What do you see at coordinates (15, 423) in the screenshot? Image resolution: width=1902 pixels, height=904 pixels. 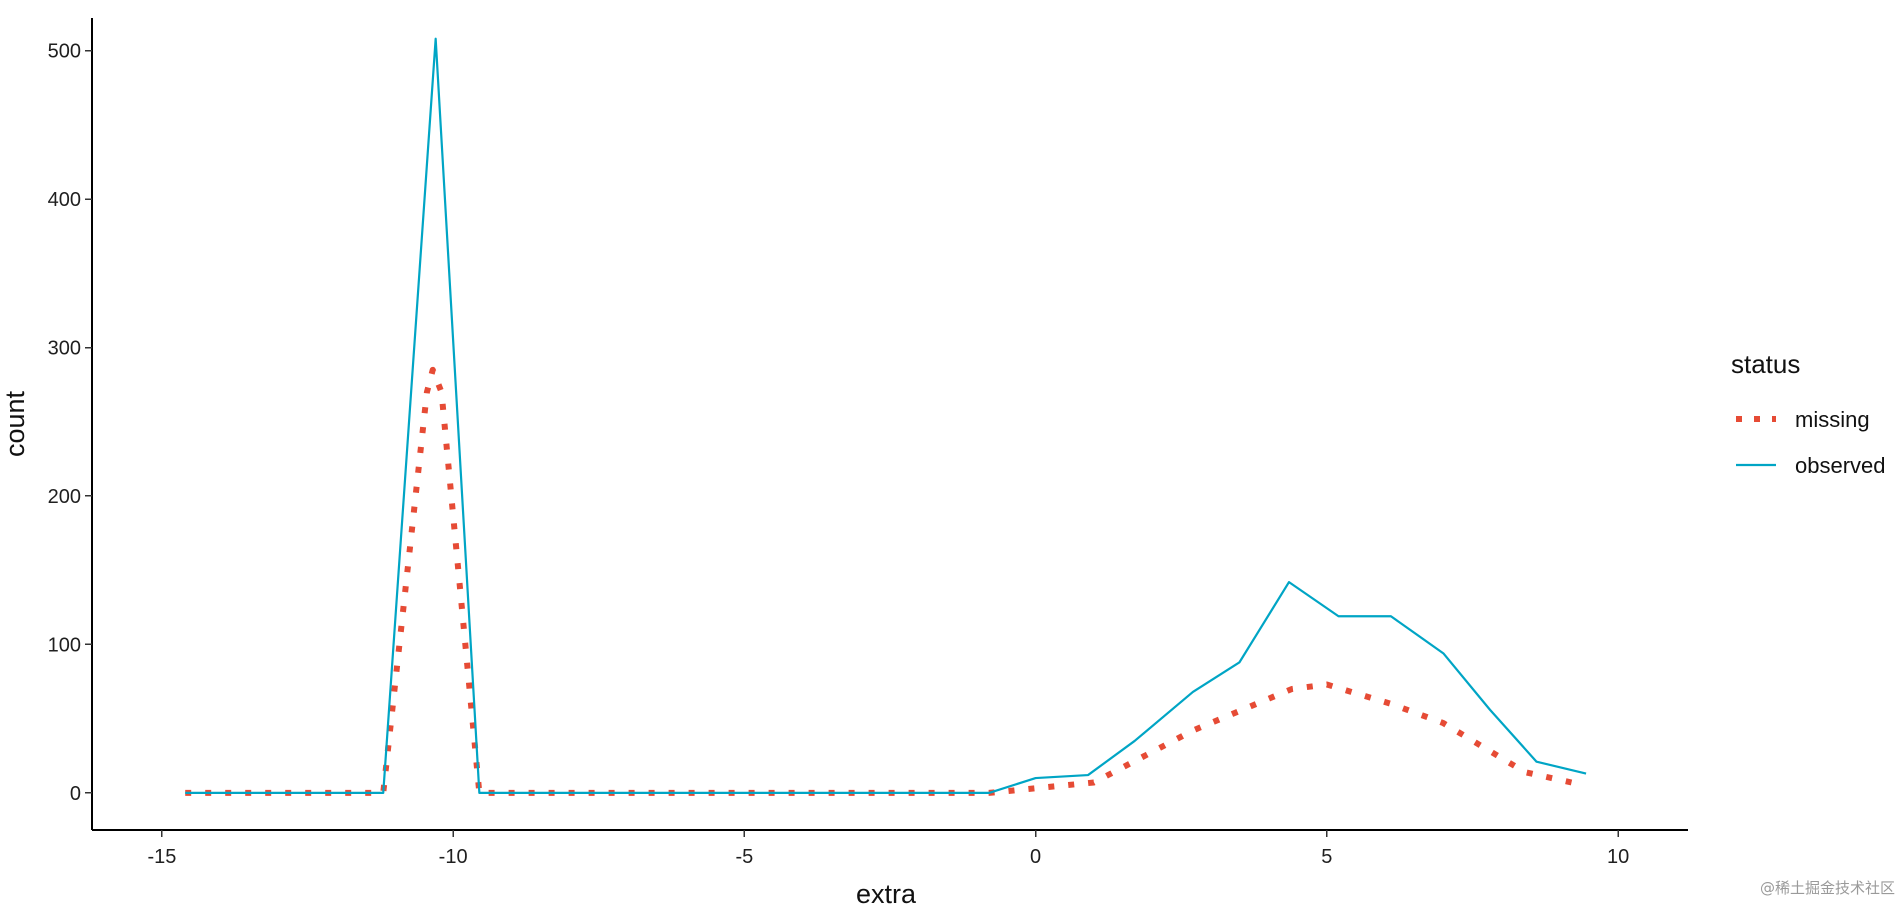 I see `y-axis-title: count` at bounding box center [15, 423].